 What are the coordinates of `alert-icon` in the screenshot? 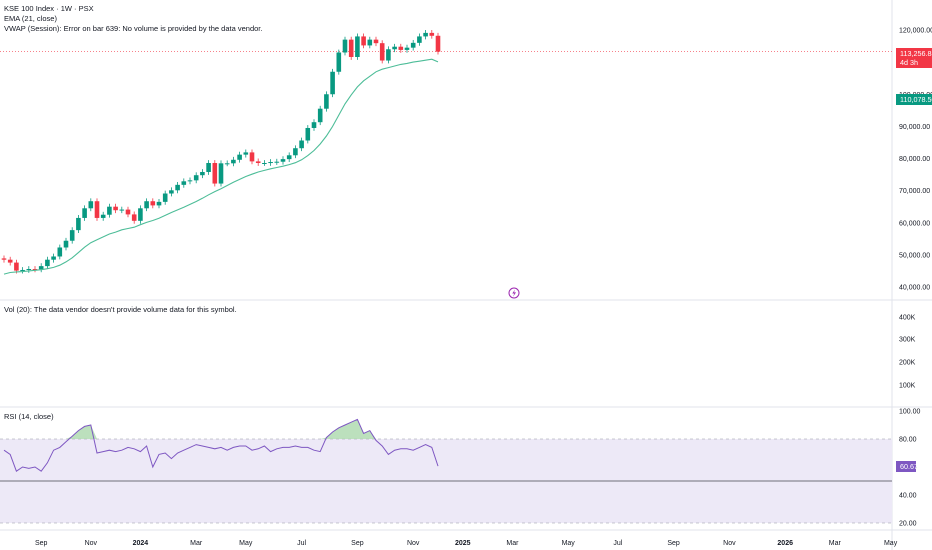 It's located at (514, 293).